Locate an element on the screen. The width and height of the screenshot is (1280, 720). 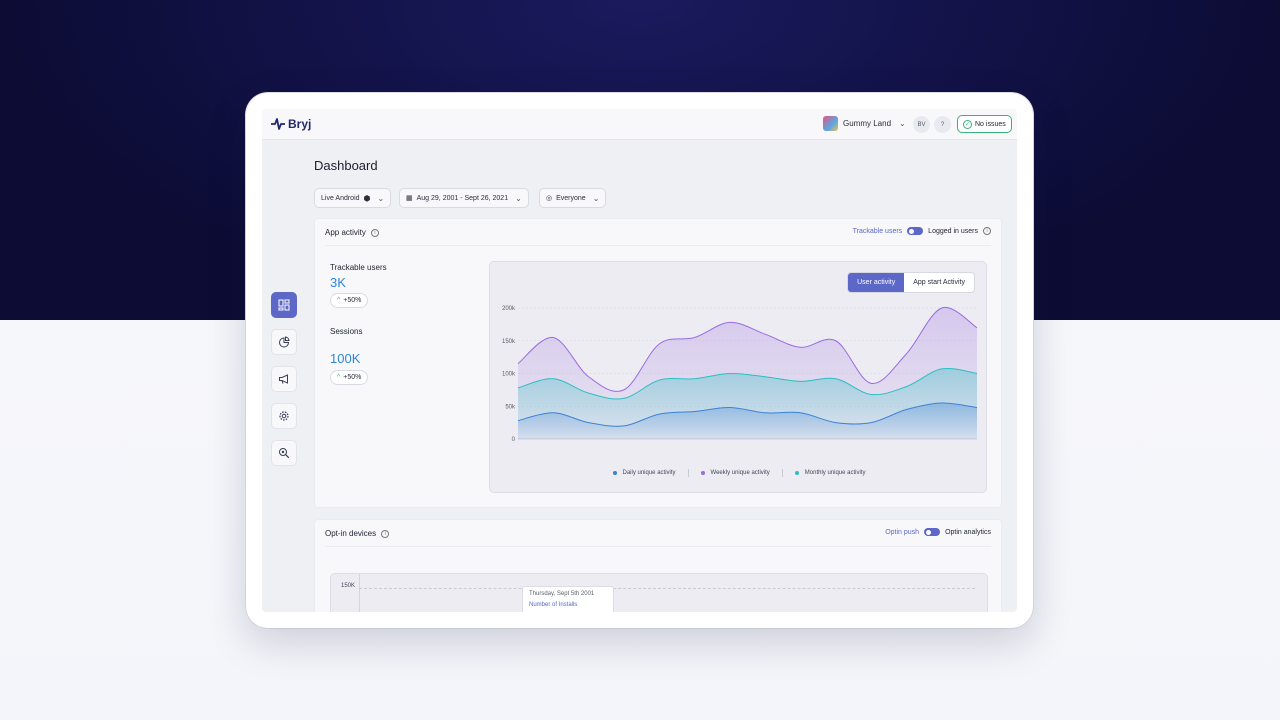
toggle-left-label: Trackable users is located at coordinates (877, 231).